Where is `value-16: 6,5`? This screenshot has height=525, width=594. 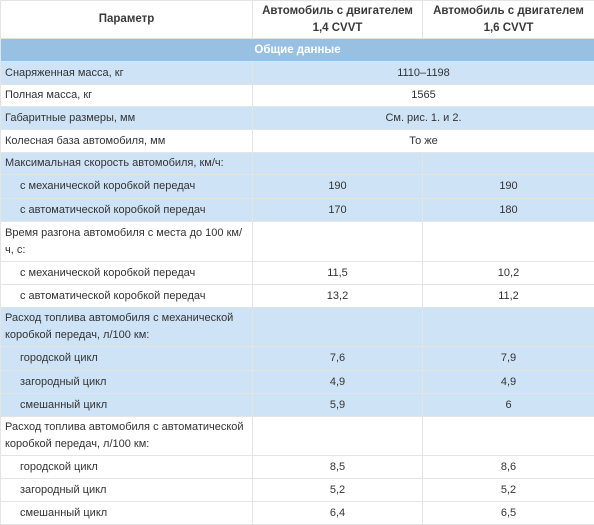
value-16: 6,5 is located at coordinates (508, 513).